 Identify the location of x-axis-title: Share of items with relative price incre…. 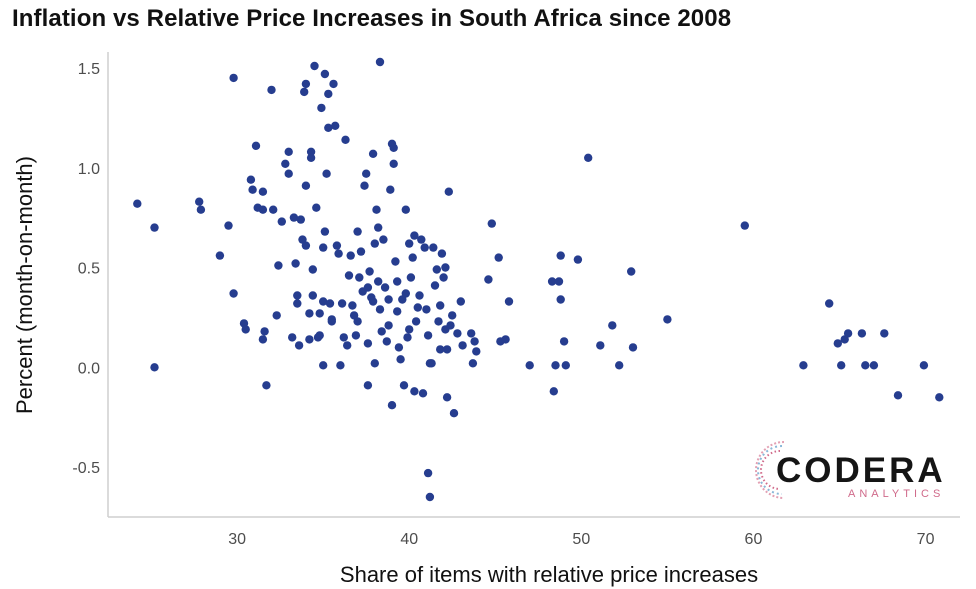
(549, 574).